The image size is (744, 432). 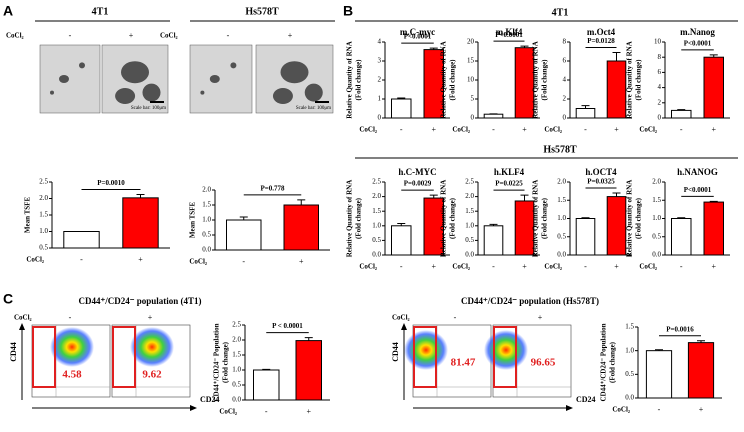 I want to click on chart-title: m.Nanog, so click(x=697, y=32).